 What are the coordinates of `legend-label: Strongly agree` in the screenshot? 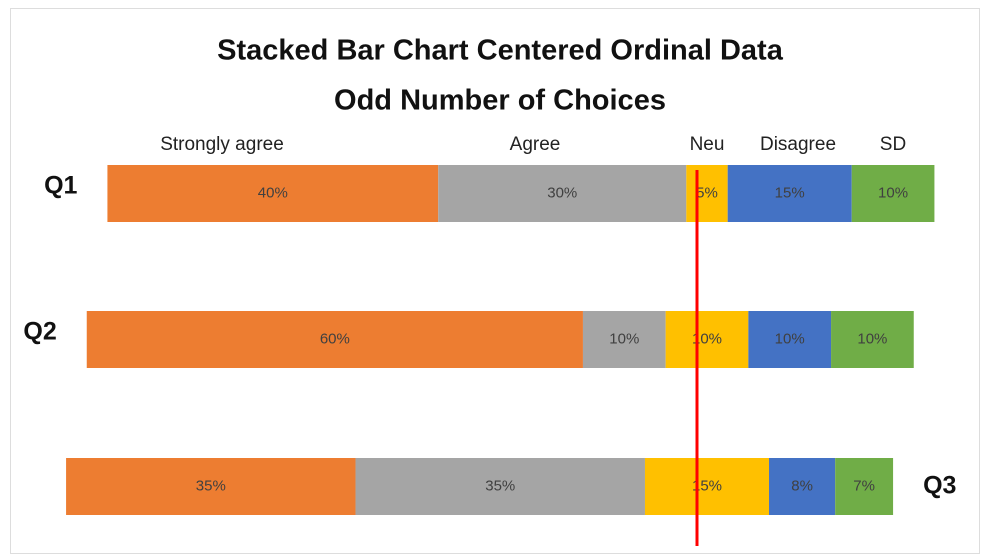 It's located at (222, 144).